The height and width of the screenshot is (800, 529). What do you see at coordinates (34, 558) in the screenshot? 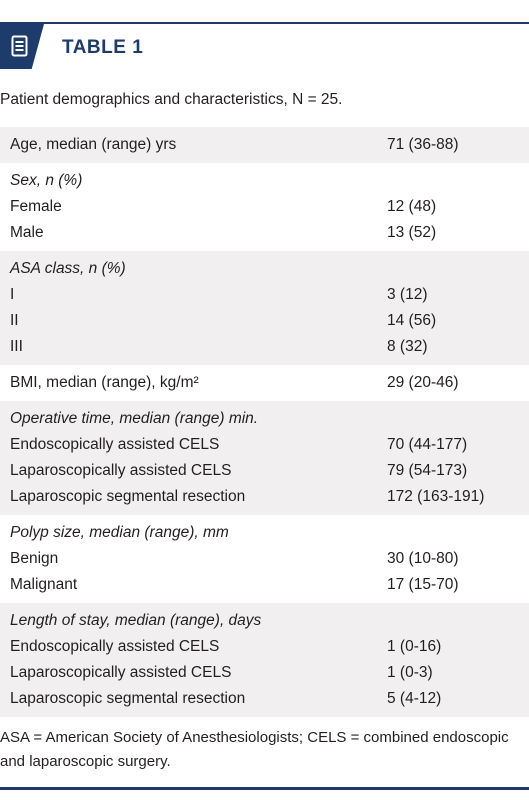
I see `row-label: Benign` at bounding box center [34, 558].